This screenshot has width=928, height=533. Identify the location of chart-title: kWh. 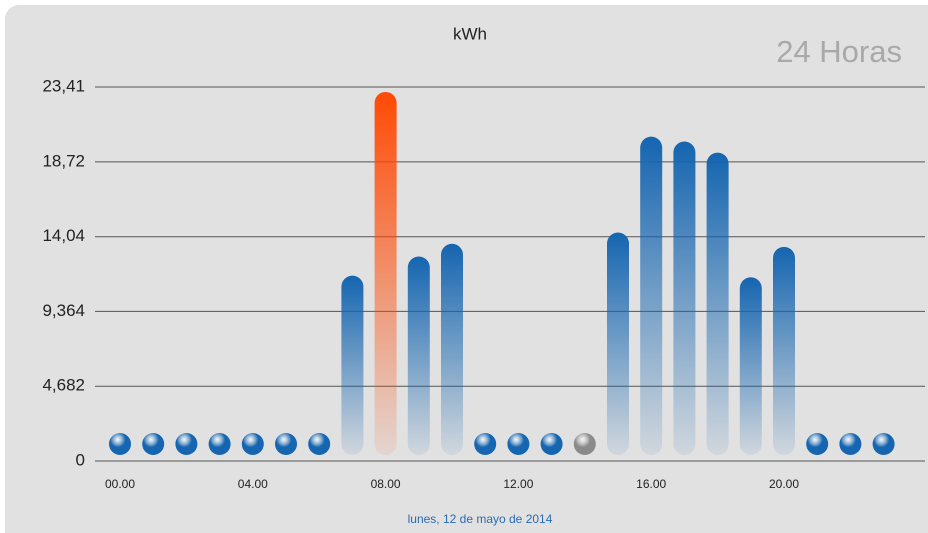
(470, 33).